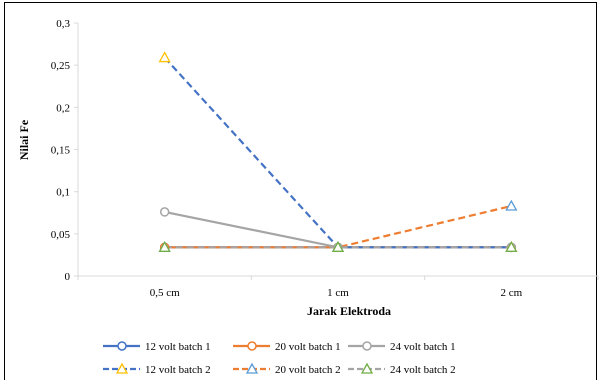  Describe the element at coordinates (63, 24) in the screenshot. I see `y-tick-label: 0,3` at that location.